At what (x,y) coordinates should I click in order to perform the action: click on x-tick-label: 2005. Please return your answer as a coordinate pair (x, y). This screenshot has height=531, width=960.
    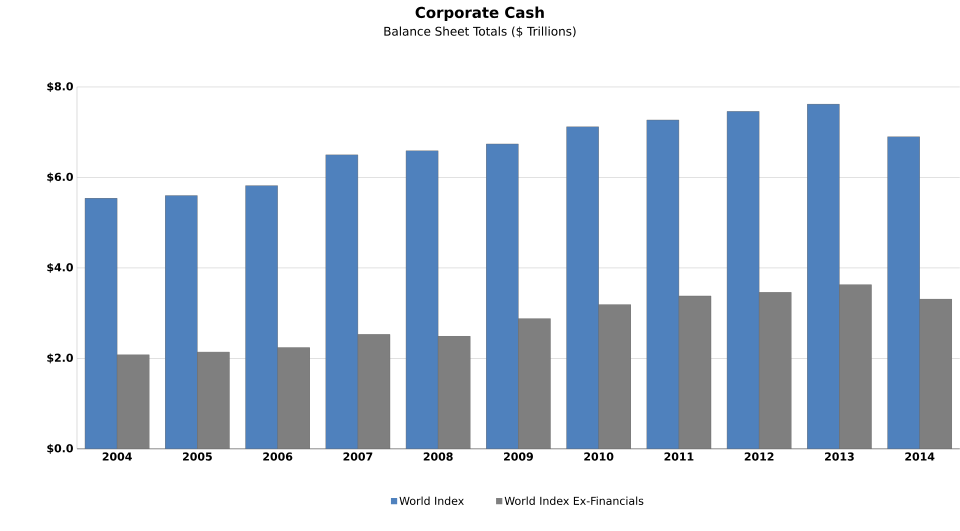
    Looking at the image, I should click on (197, 456).